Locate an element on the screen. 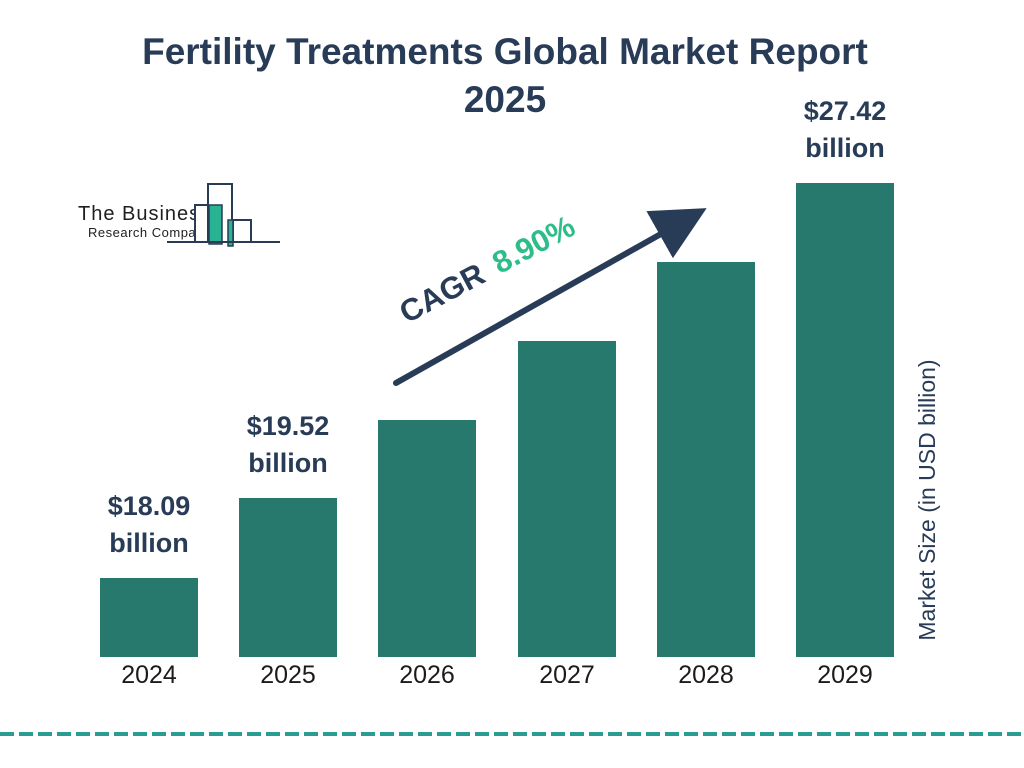 Image resolution: width=1024 pixels, height=768 pixels. value-unit-2024: billion is located at coordinates (149, 543).